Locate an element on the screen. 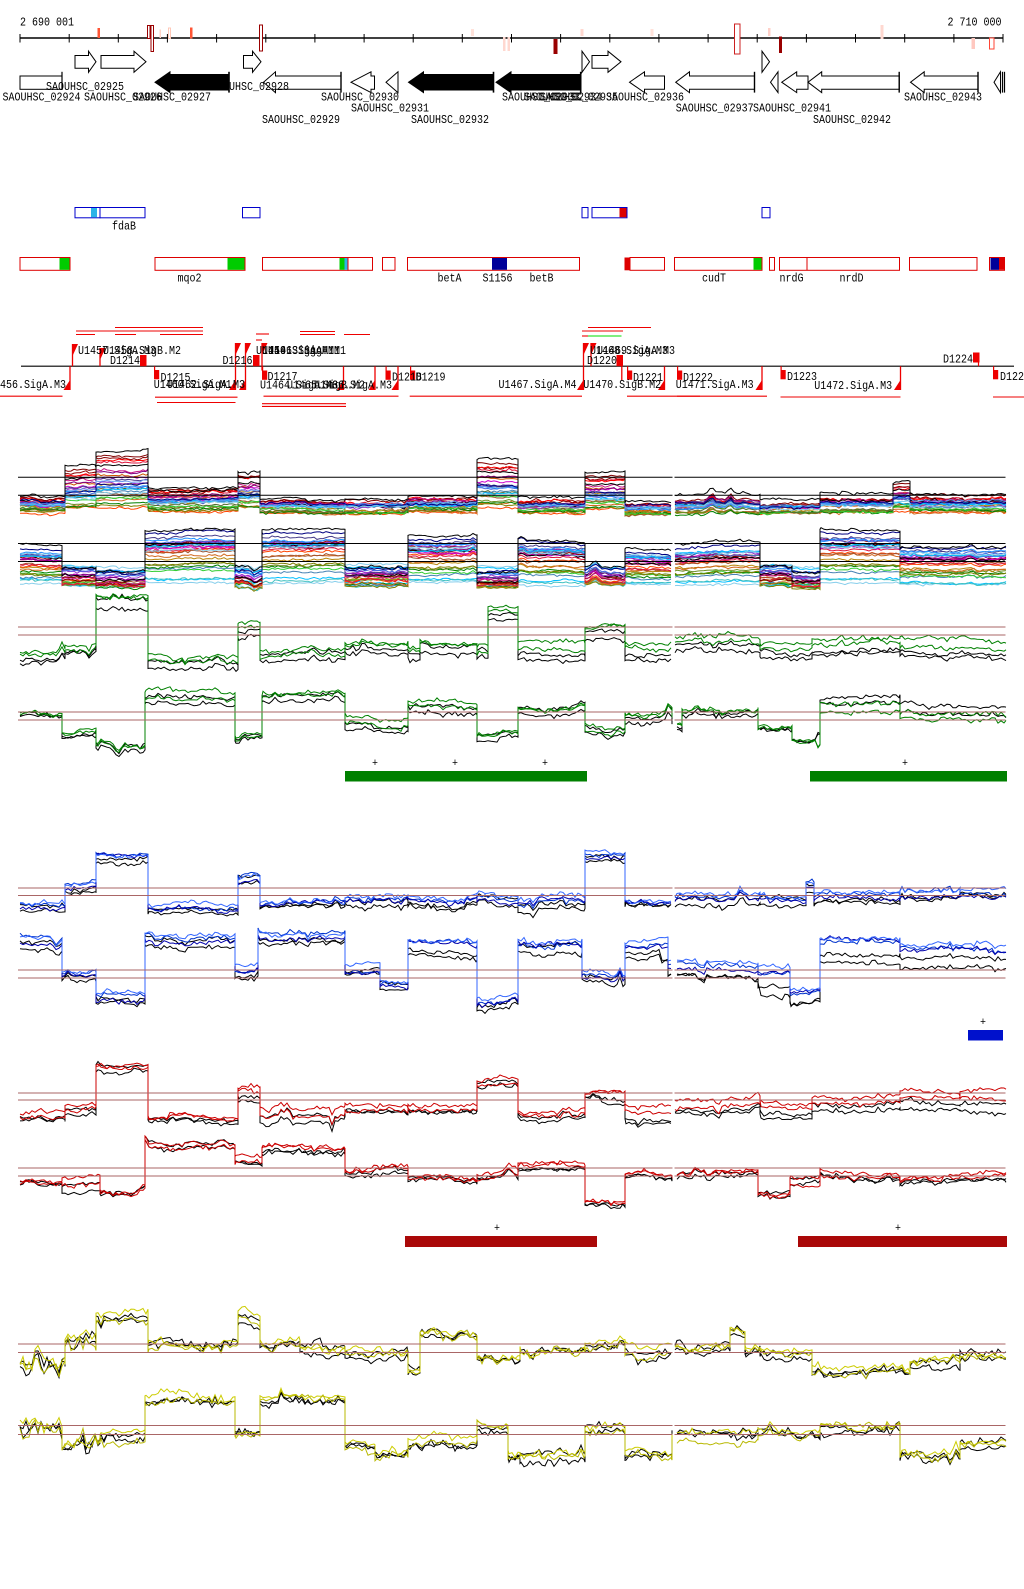  svg-text: D1223 is located at coordinates (802, 377).